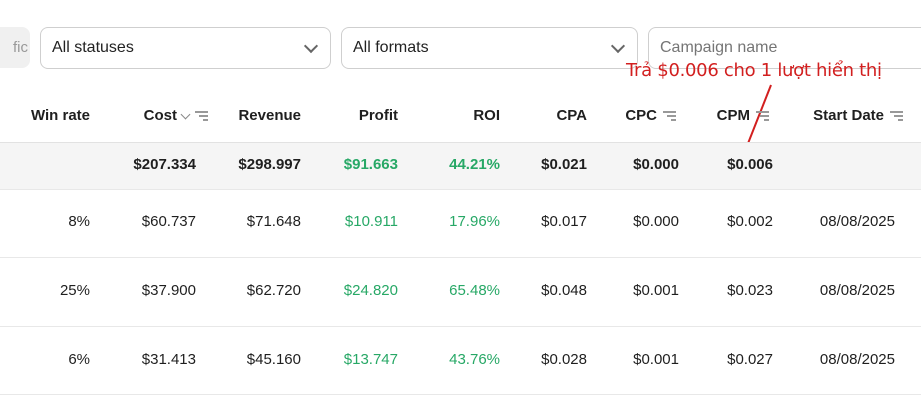 This screenshot has width=921, height=405. What do you see at coordinates (370, 164) in the screenshot?
I see `summary-profit: $91.663` at bounding box center [370, 164].